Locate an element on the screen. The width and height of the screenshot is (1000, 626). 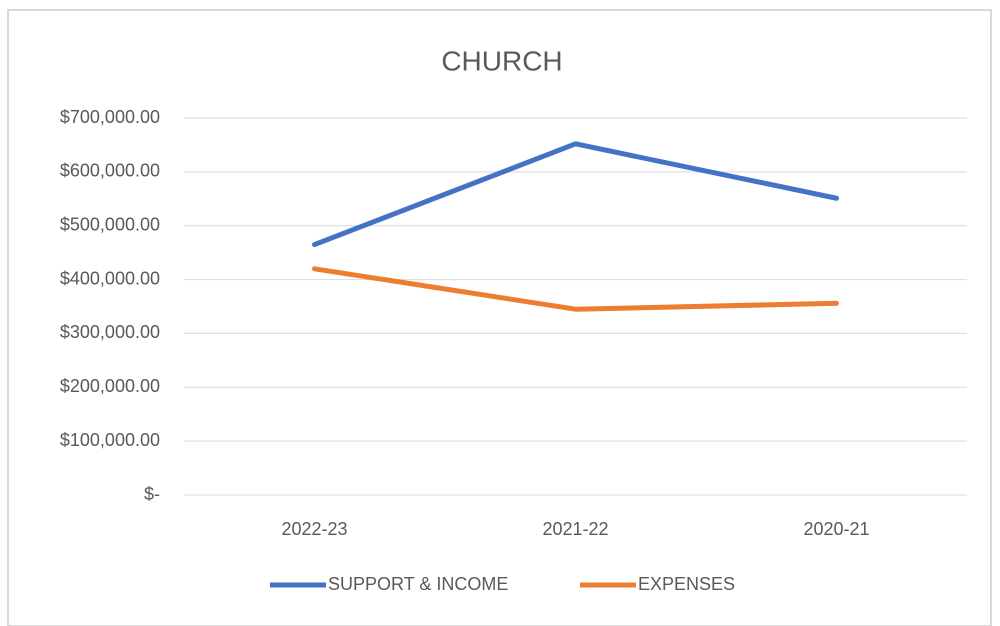
y-tick-label: $100,000.00 is located at coordinates (110, 440).